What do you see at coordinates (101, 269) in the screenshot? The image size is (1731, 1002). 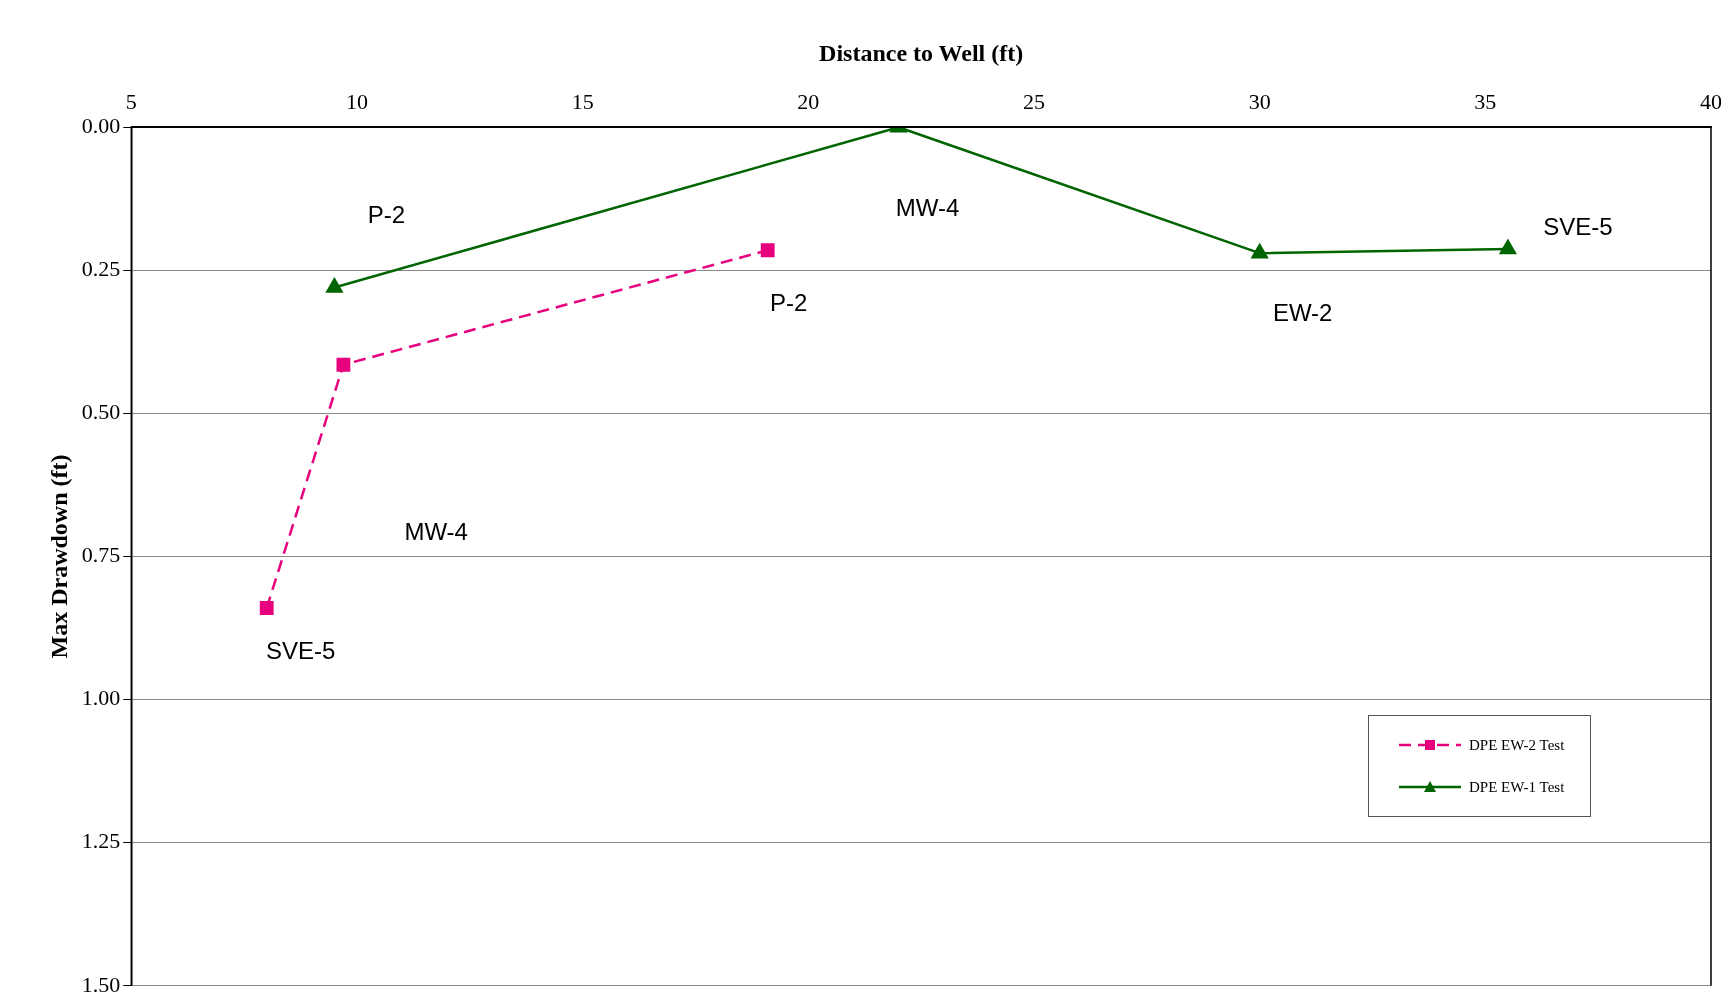 I see `y-tick-label: 0.25` at bounding box center [101, 269].